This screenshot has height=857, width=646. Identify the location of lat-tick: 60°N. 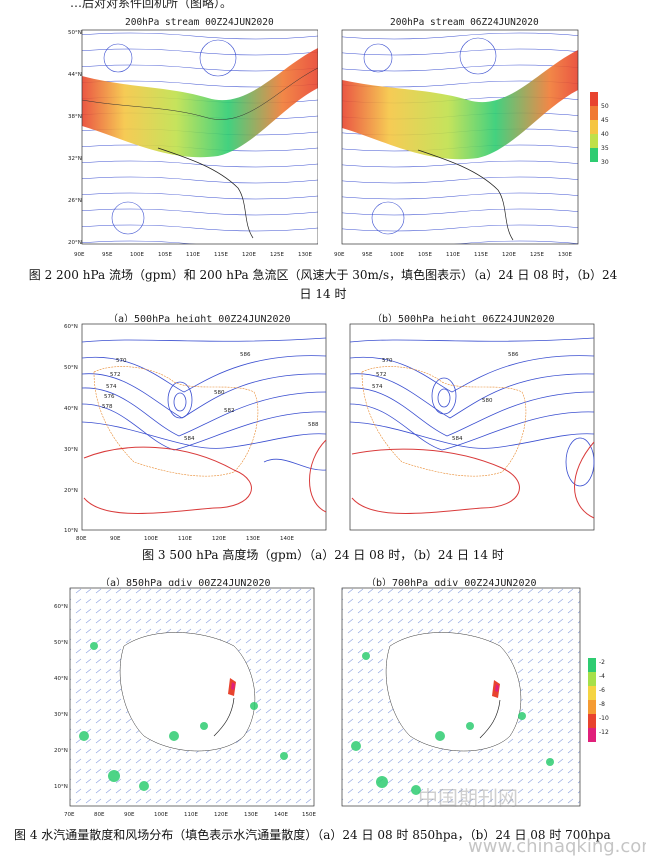
(71, 327).